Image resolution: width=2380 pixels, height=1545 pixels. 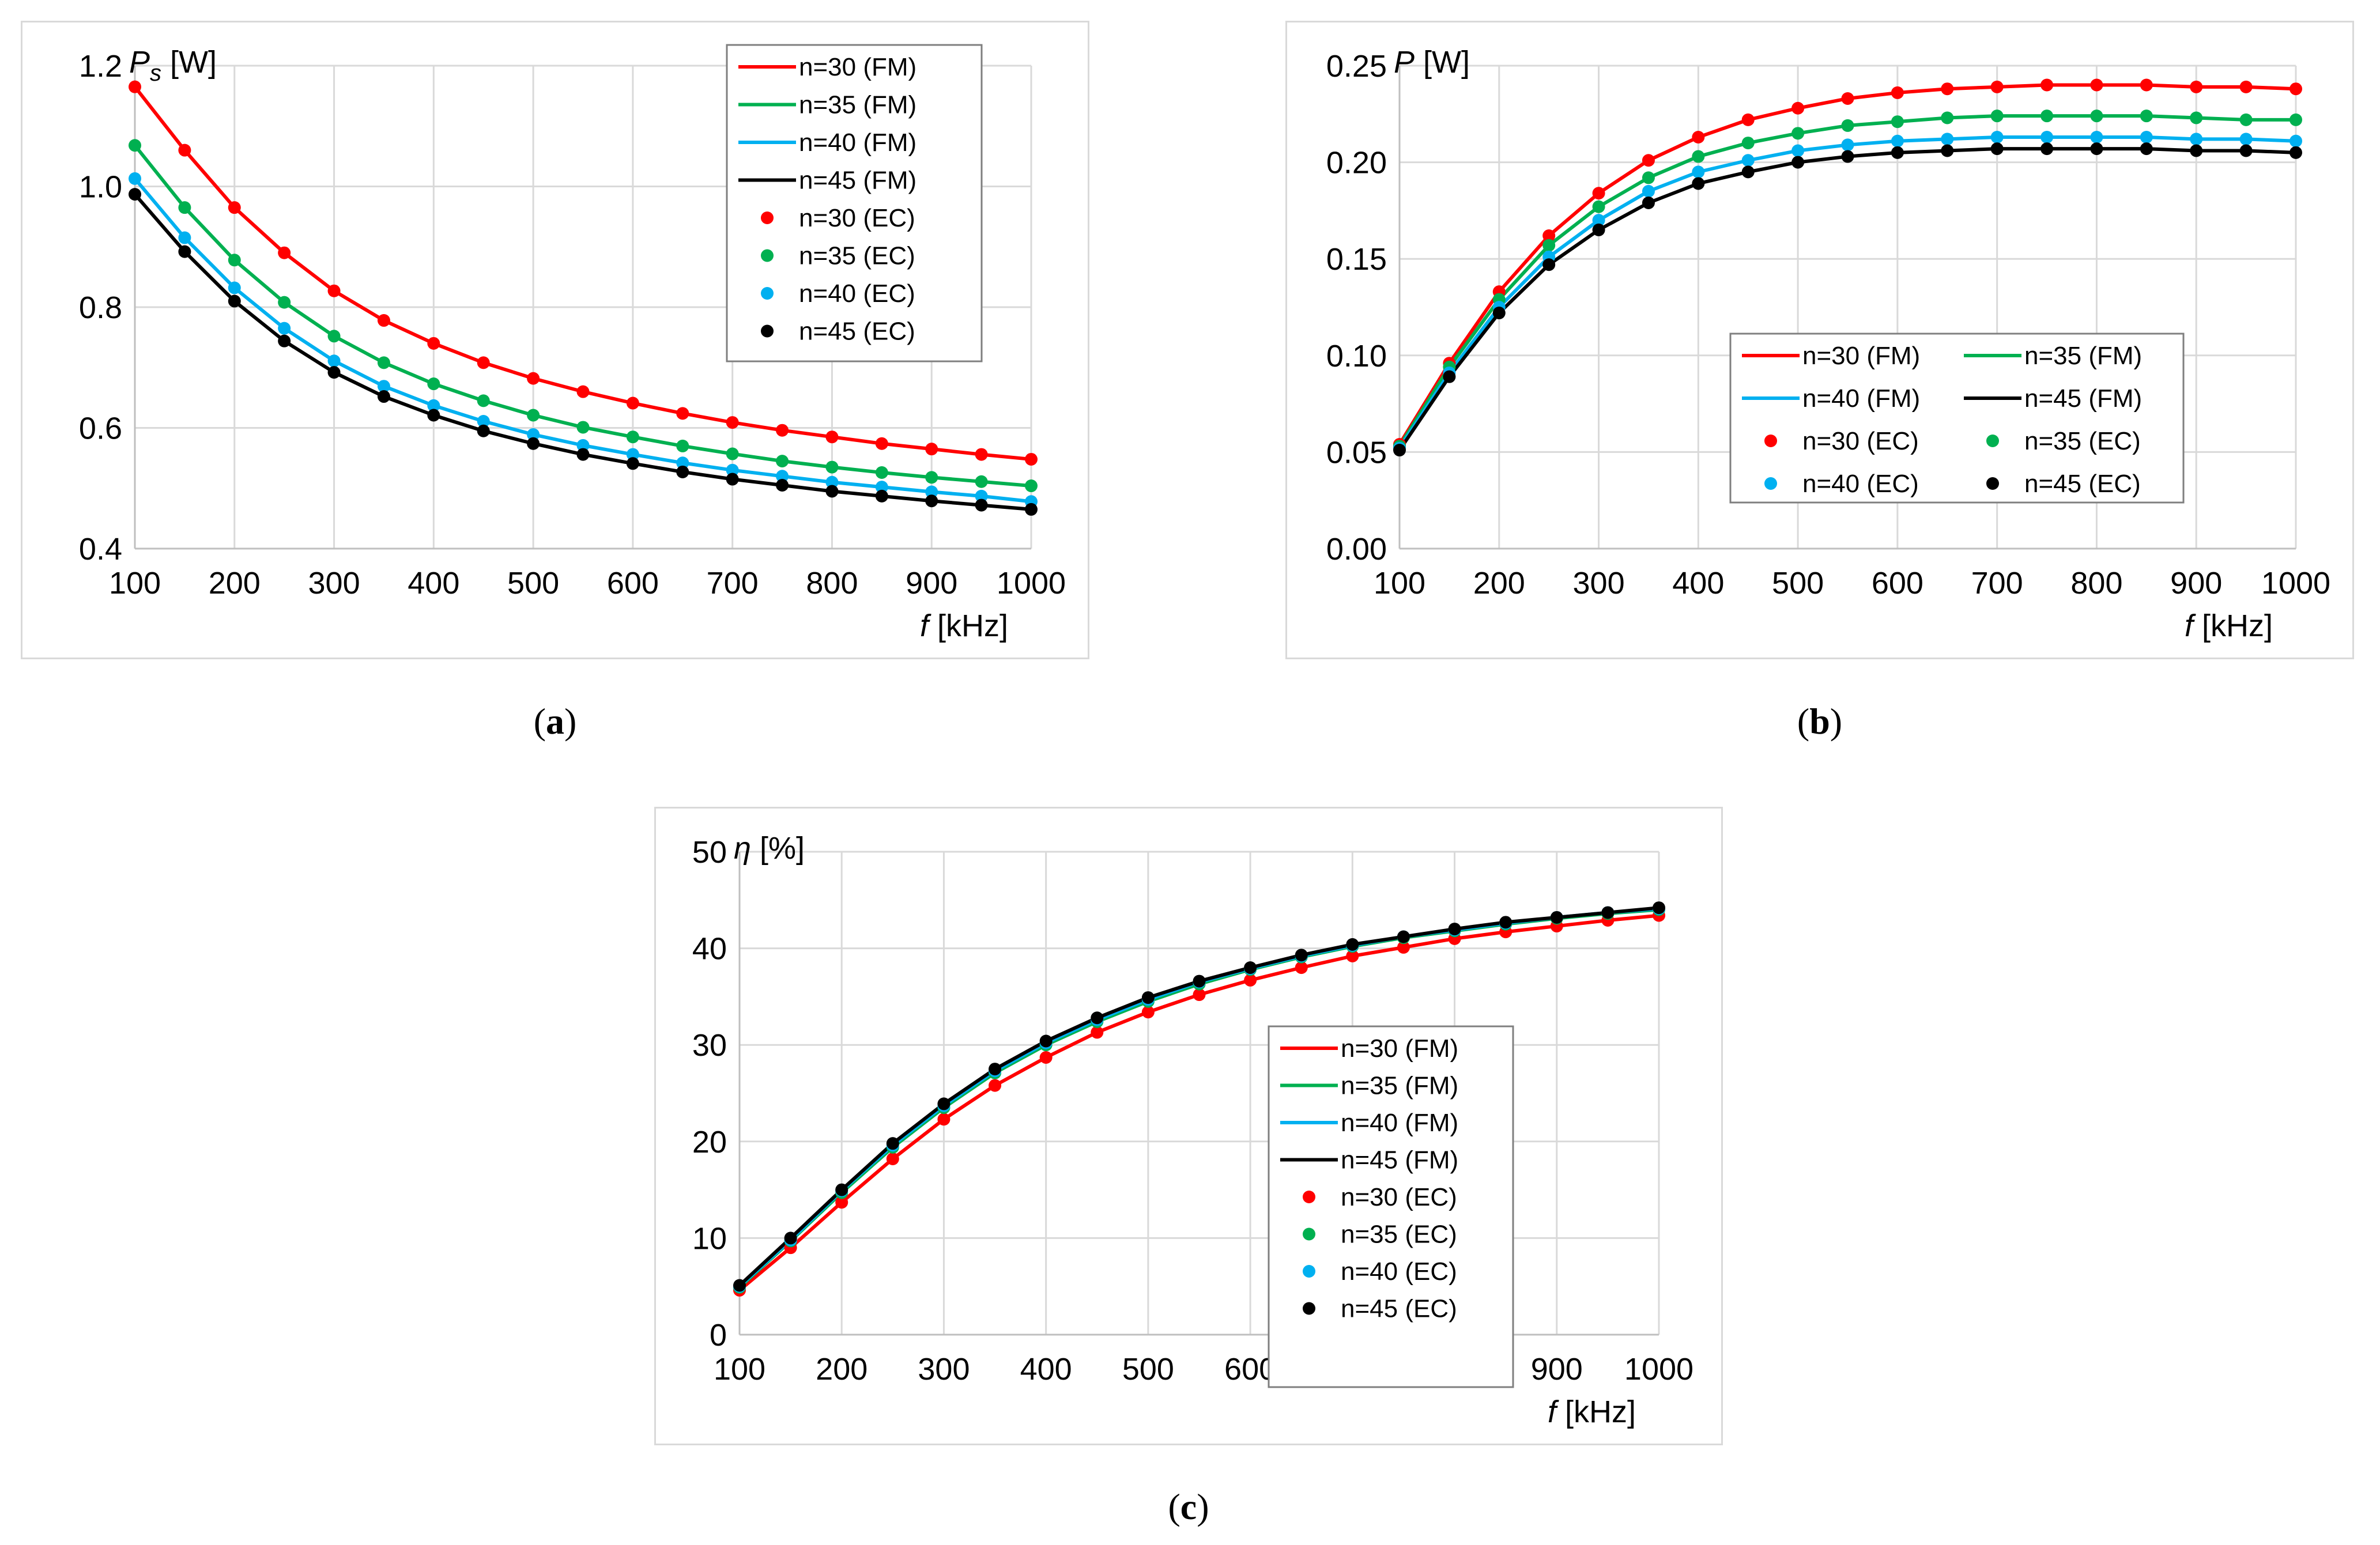 What do you see at coordinates (1031, 583) in the screenshot?
I see `x-tick-label-a-9: 1000` at bounding box center [1031, 583].